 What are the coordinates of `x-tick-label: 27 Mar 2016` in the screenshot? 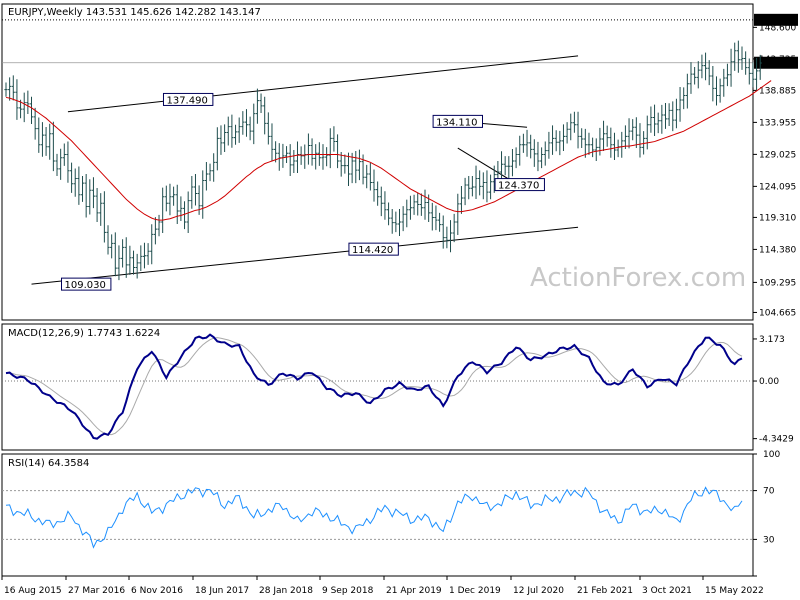 It's located at (96, 591).